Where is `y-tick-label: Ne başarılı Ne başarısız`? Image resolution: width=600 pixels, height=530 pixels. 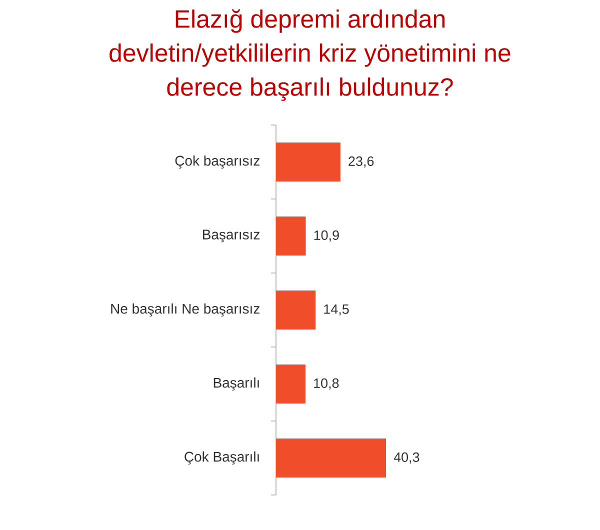
y-tick-label: Ne başarılı Ne başarısız is located at coordinates (185, 310).